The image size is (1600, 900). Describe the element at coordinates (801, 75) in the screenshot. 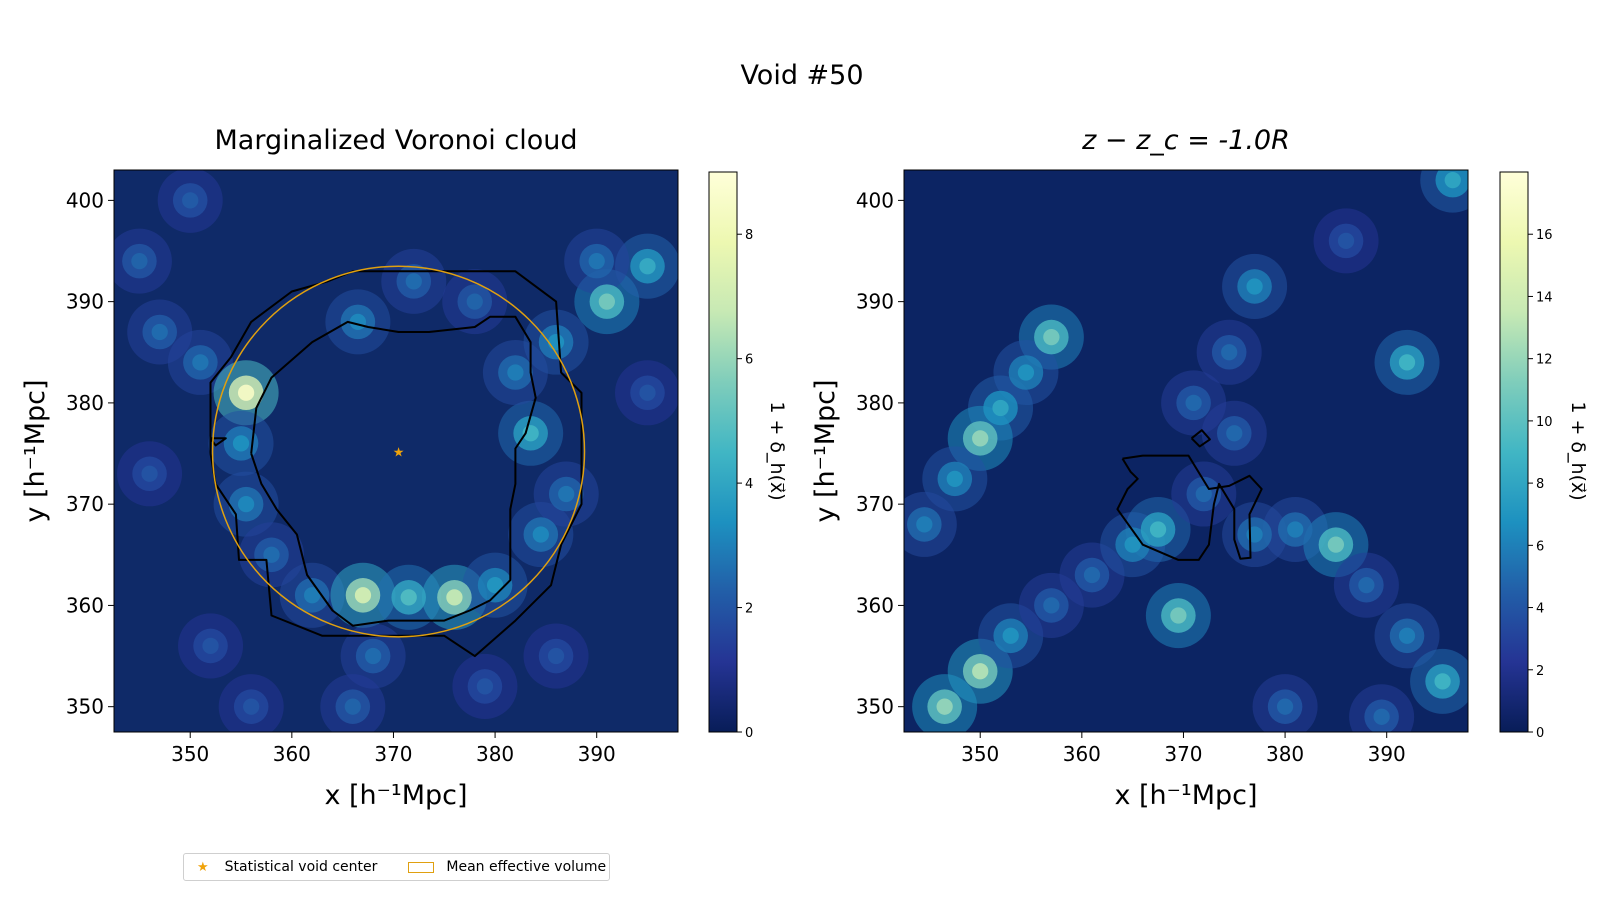

I see `figure-suptitle: Void #50` at that location.